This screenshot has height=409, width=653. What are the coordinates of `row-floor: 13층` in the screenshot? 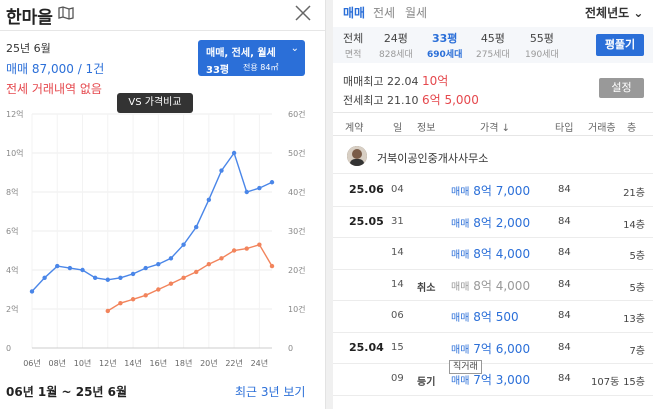 It's located at (634, 319).